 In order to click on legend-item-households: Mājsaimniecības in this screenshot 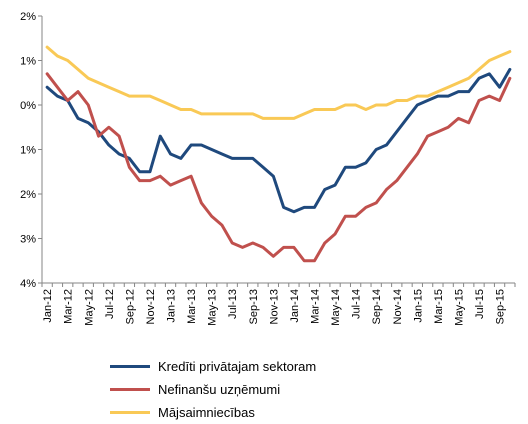, I will do `click(213, 412)`.